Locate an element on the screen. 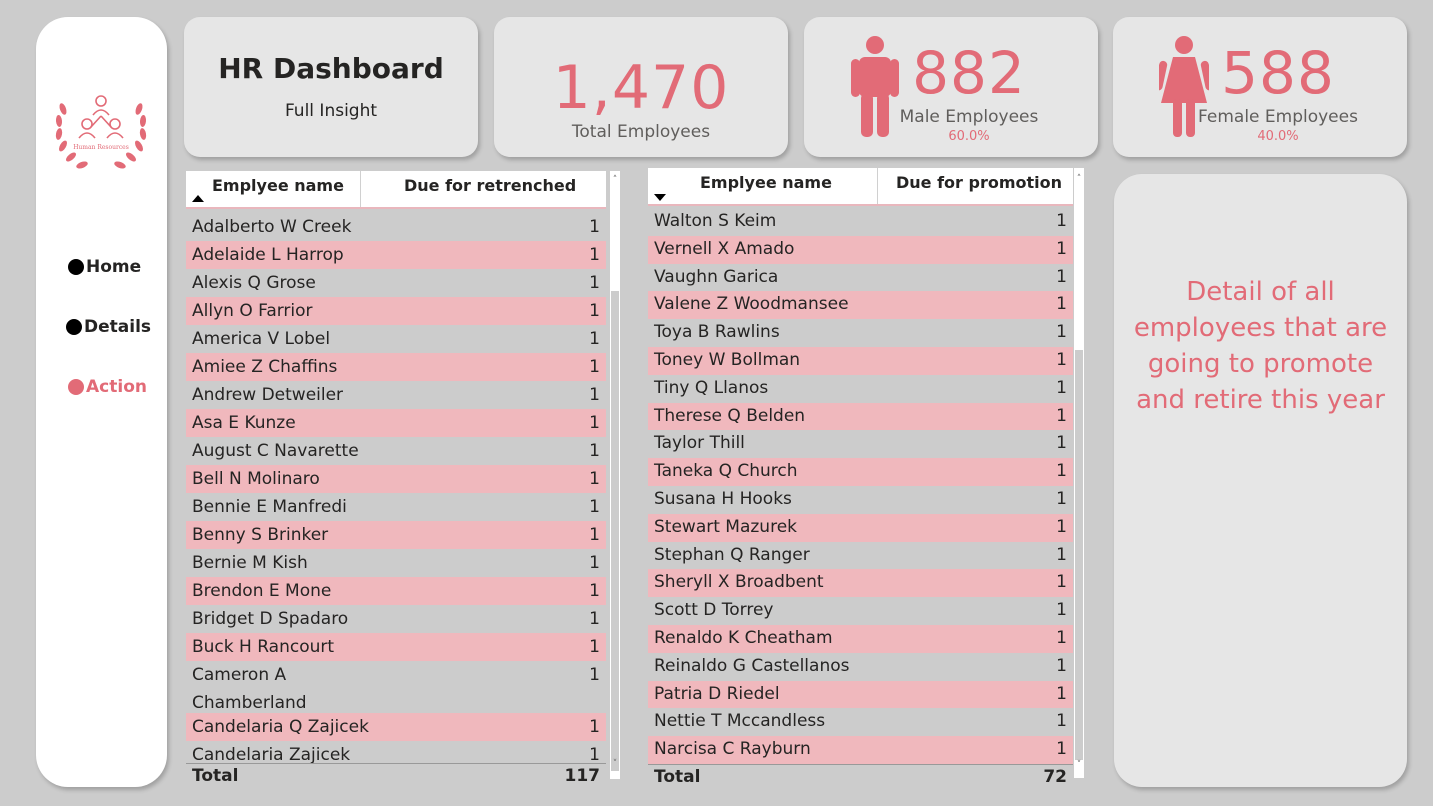 This screenshot has height=806, width=1433. page-title: HR Dashboard is located at coordinates (331, 68).